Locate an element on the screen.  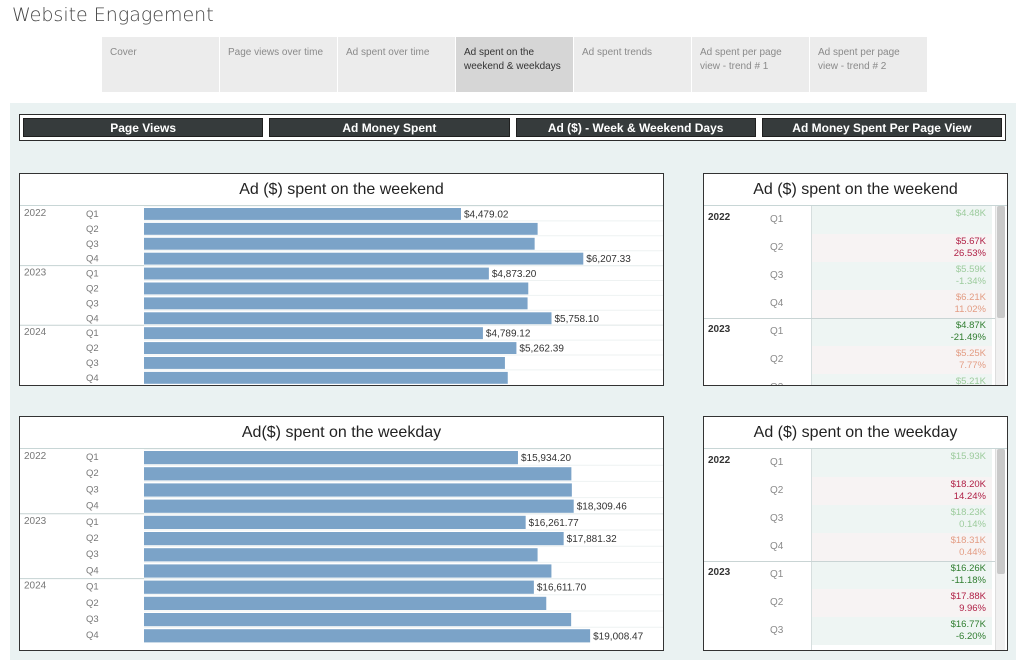
table-row: $6.21K 11.02% Q4 is located at coordinates (849, 304).